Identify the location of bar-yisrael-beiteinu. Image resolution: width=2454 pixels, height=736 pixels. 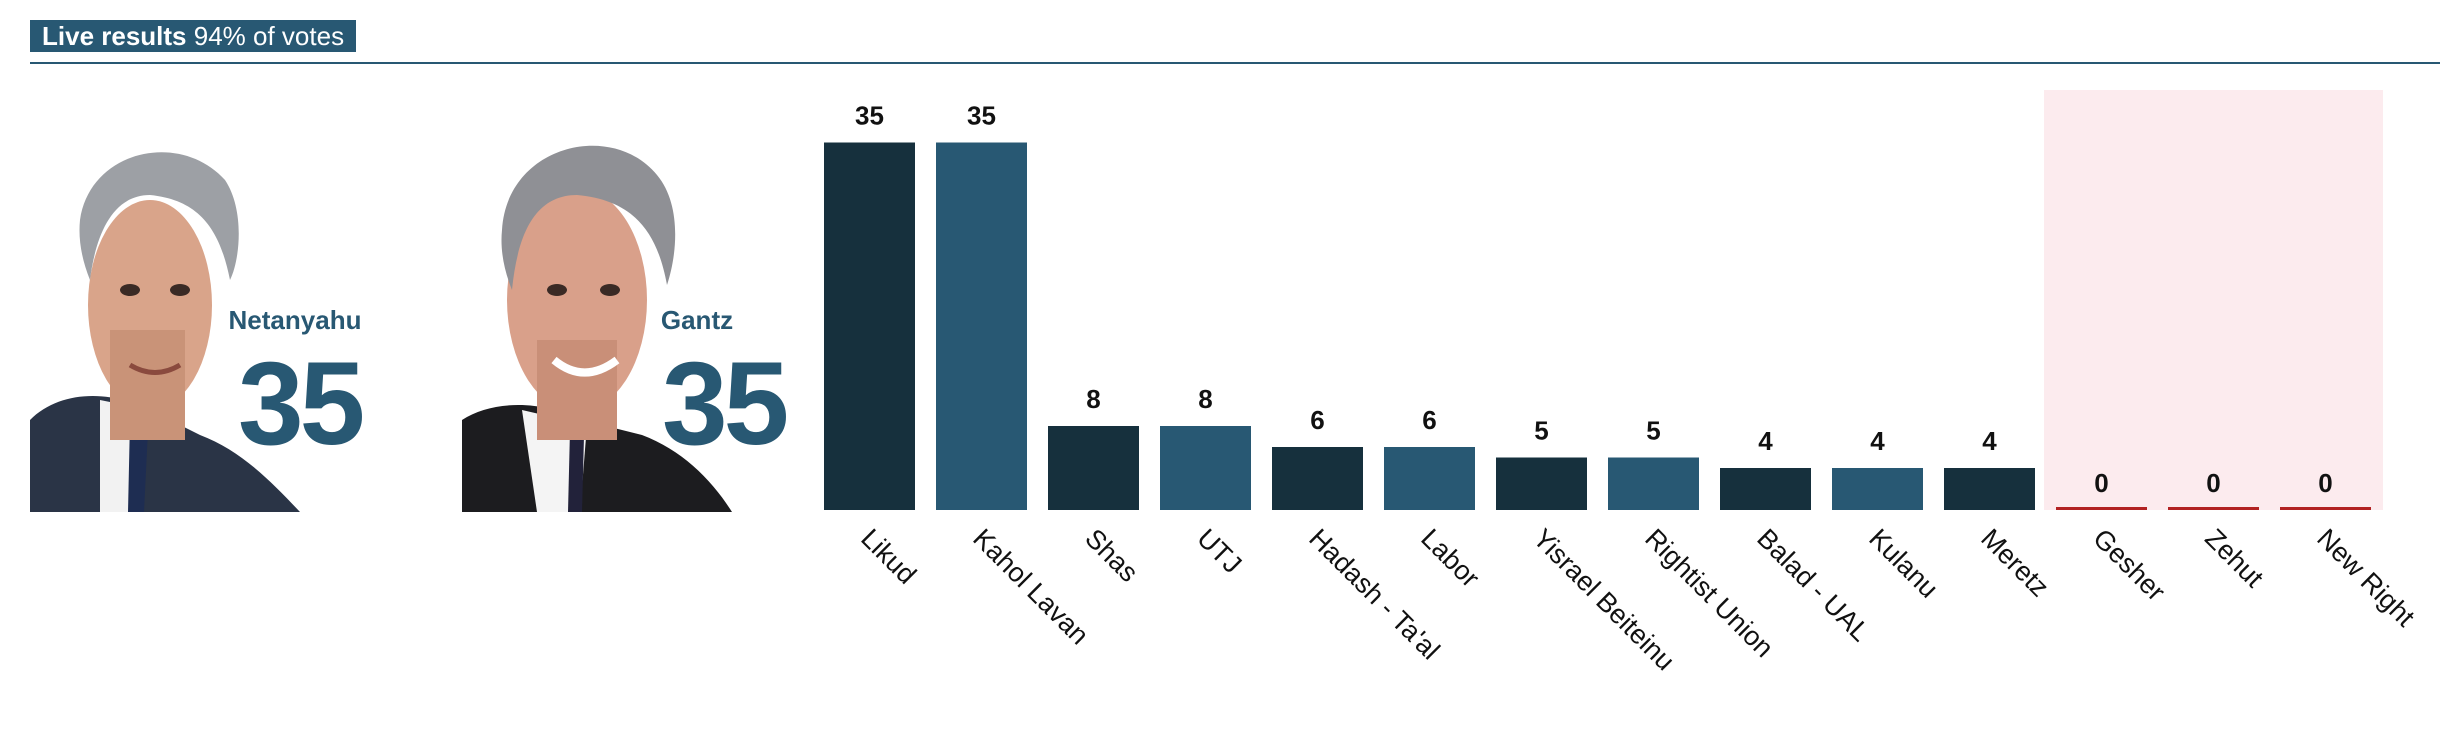
(1541, 483).